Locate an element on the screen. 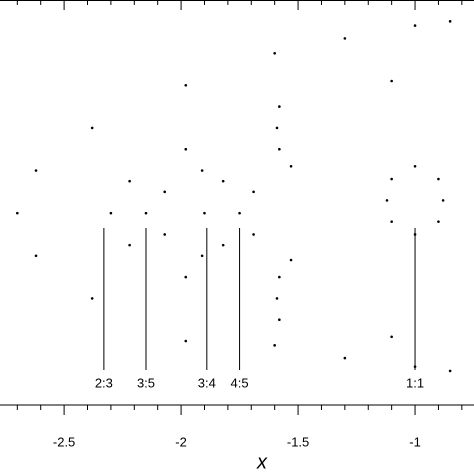  annotation-label: 3:4 is located at coordinates (207, 382).